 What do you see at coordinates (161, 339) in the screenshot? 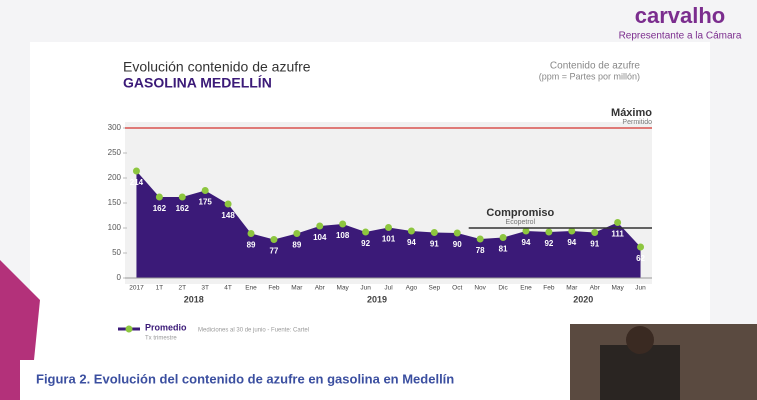
I see `legend-note: Tx trimestre` at bounding box center [161, 339].